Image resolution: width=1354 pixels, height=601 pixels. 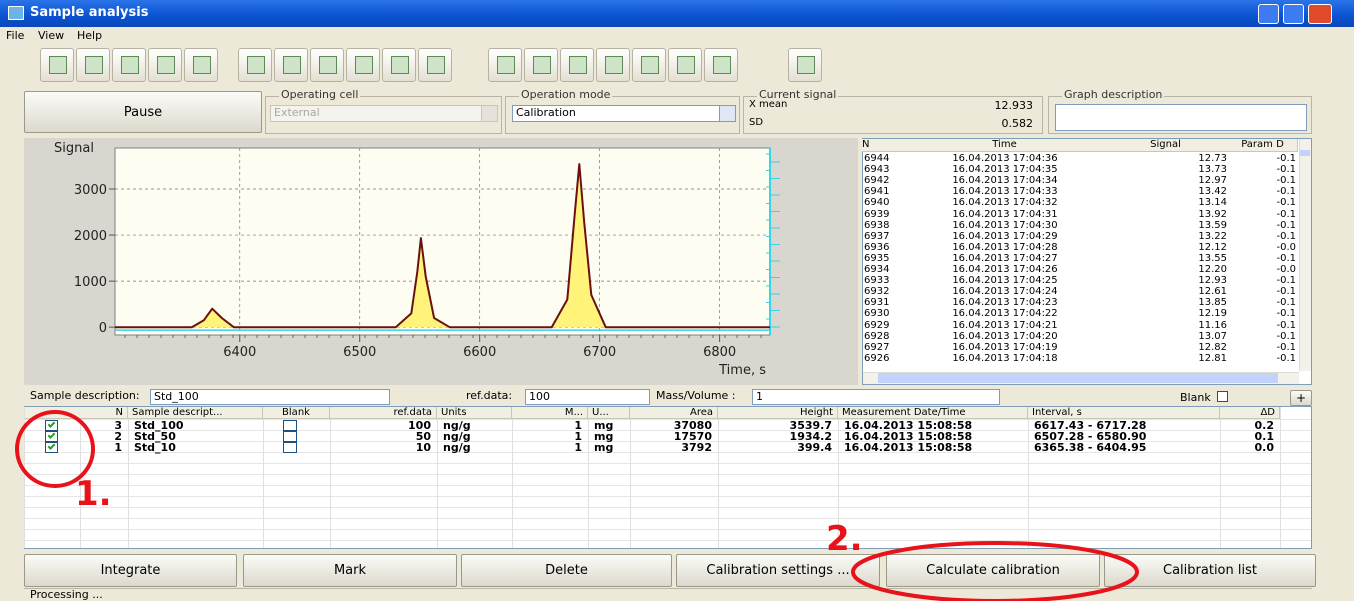 I want to click on toolbar, so click(x=677, y=67).